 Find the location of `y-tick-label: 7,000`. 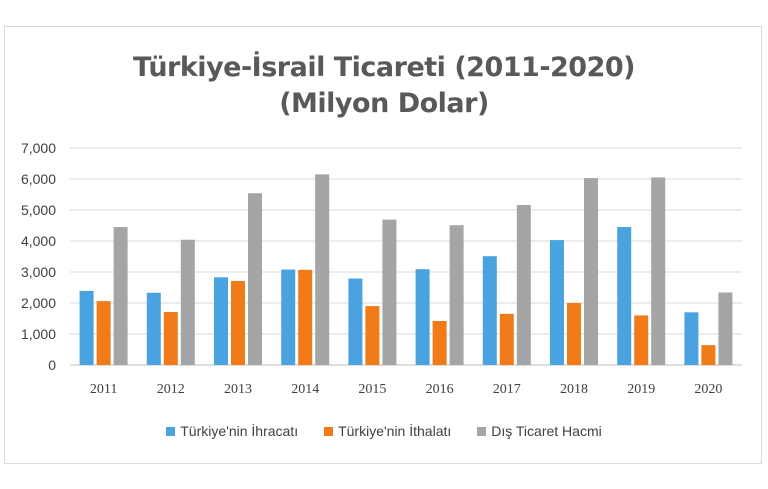

y-tick-label: 7,000 is located at coordinates (38, 148).